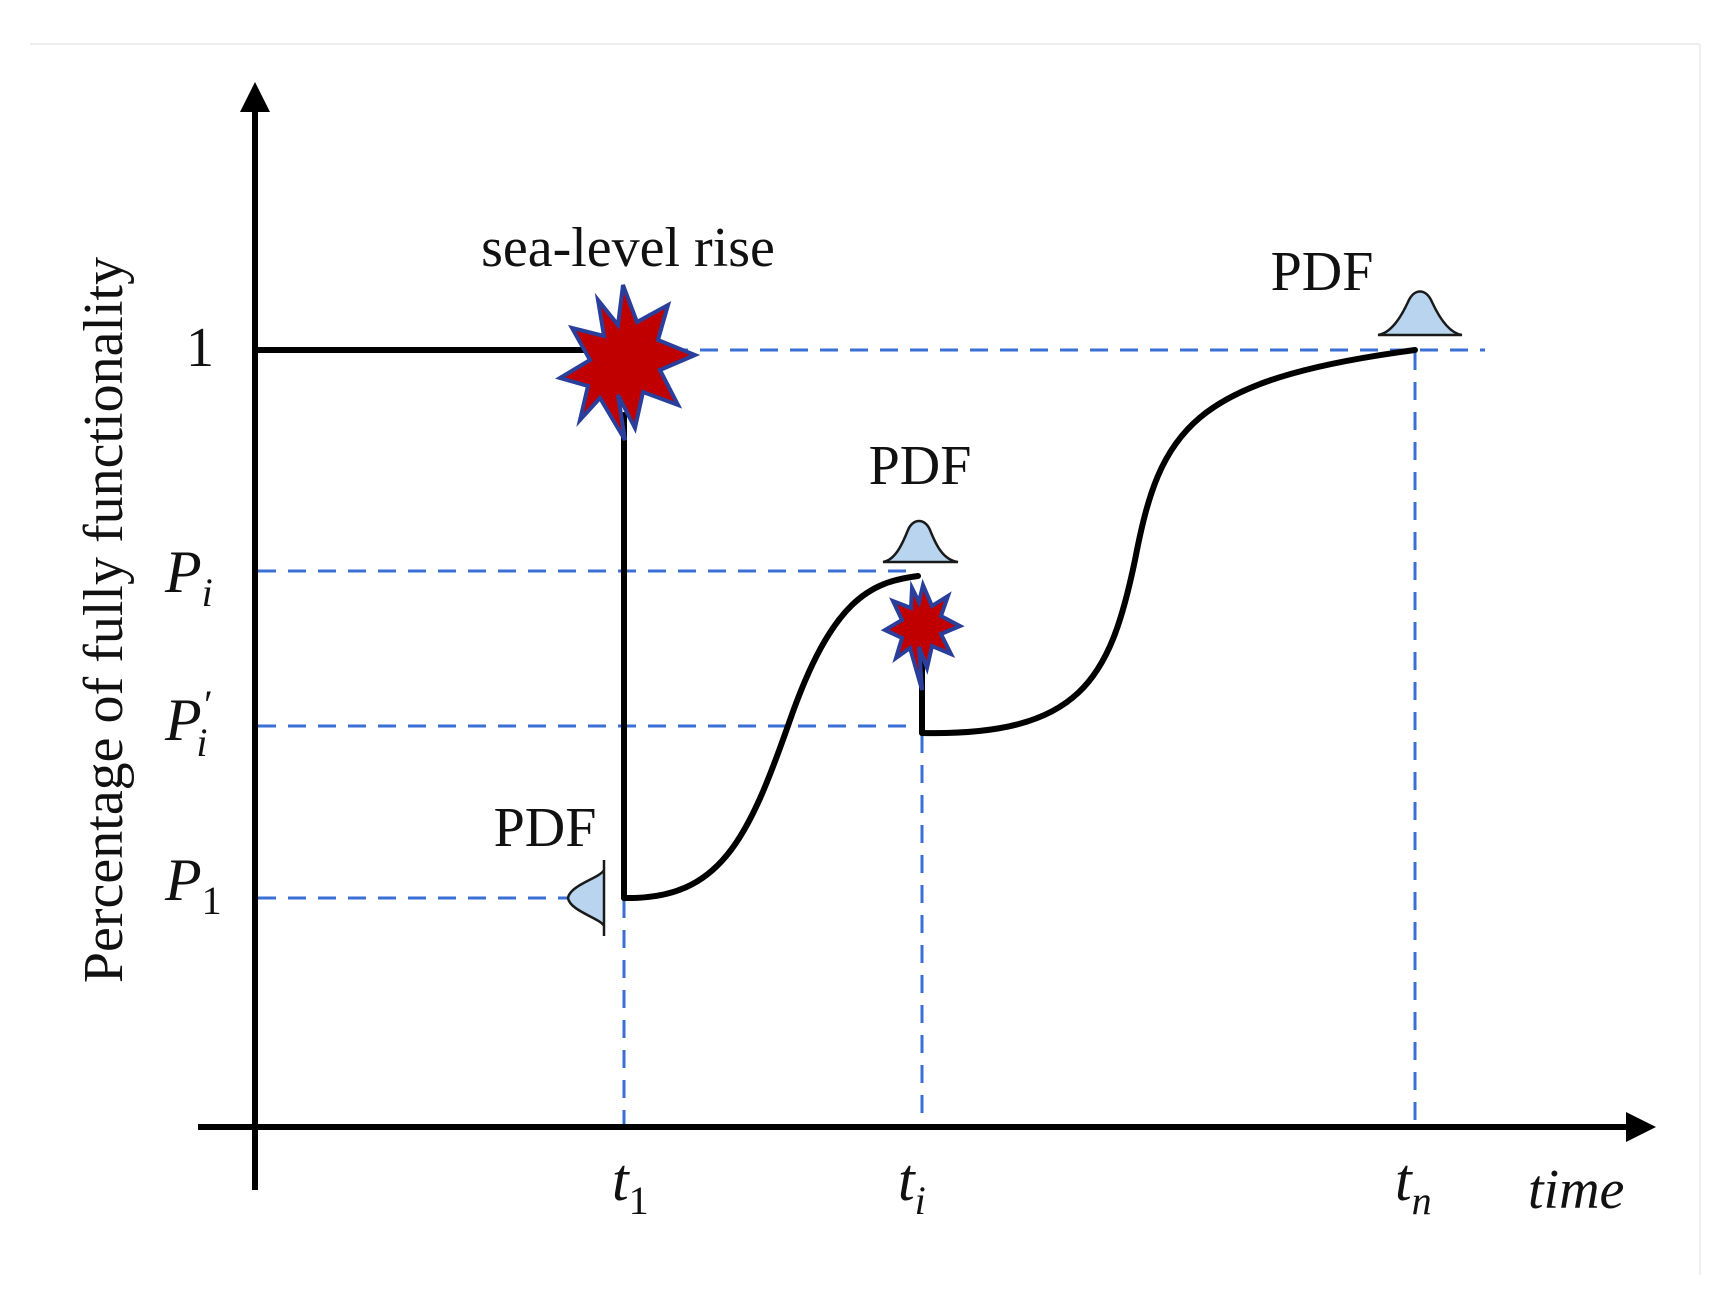 Image resolution: width=1713 pixels, height=1295 pixels. Describe the element at coordinates (920, 541) in the screenshot. I see `pdf-distribution-middle` at that location.